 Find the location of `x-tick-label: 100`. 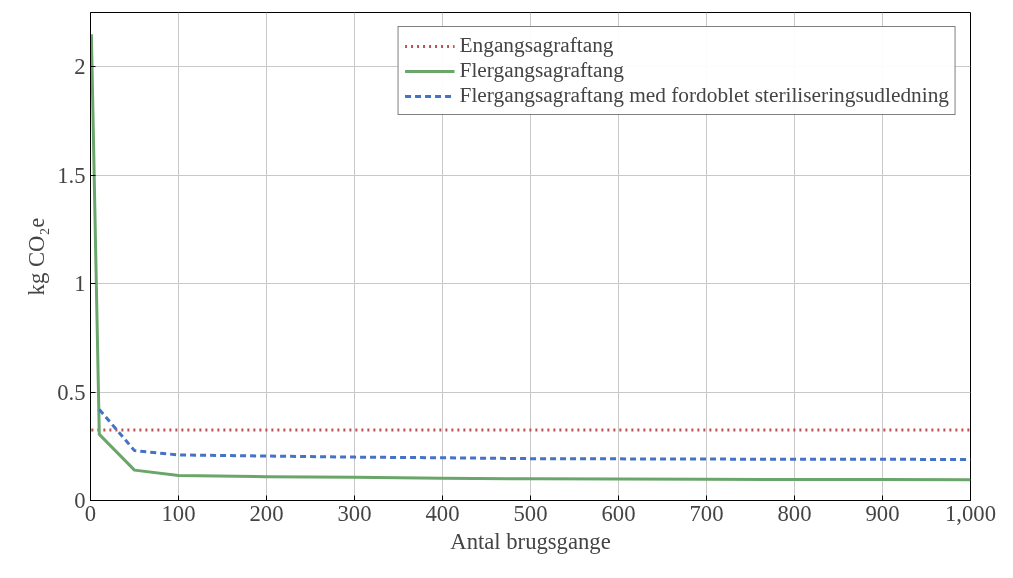

x-tick-label: 100 is located at coordinates (178, 513).